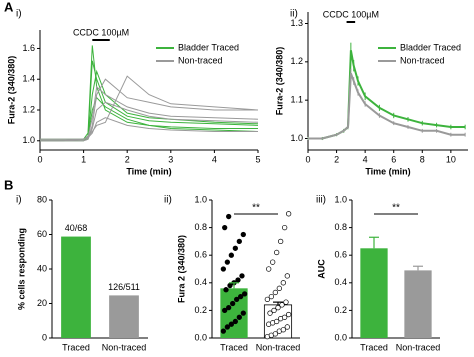 The height and width of the screenshot is (357, 474). What do you see at coordinates (124, 287) in the screenshot?
I see `bar-label: 126/511` at bounding box center [124, 287].